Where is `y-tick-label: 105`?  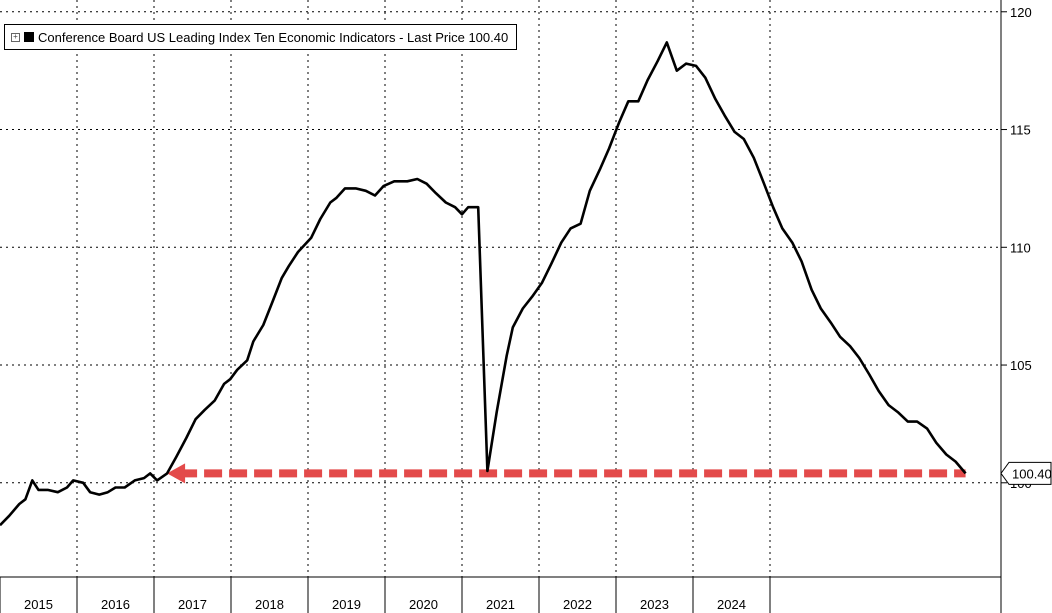 y-tick-label: 105 is located at coordinates (1021, 365).